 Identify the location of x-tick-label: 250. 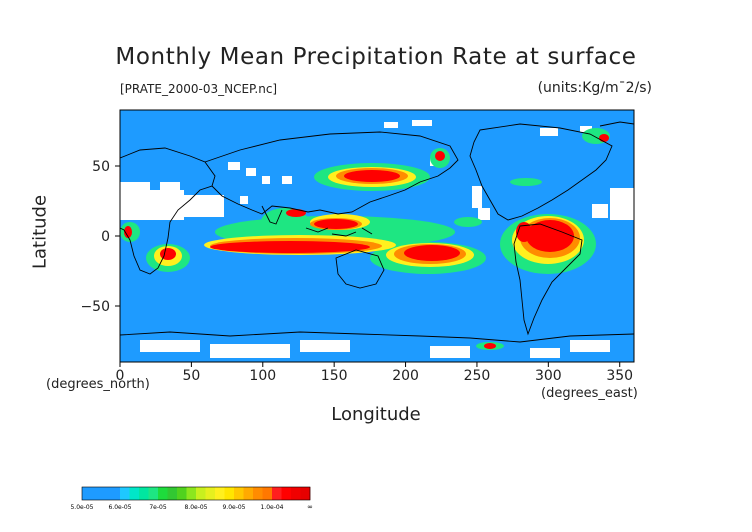
(477, 376).